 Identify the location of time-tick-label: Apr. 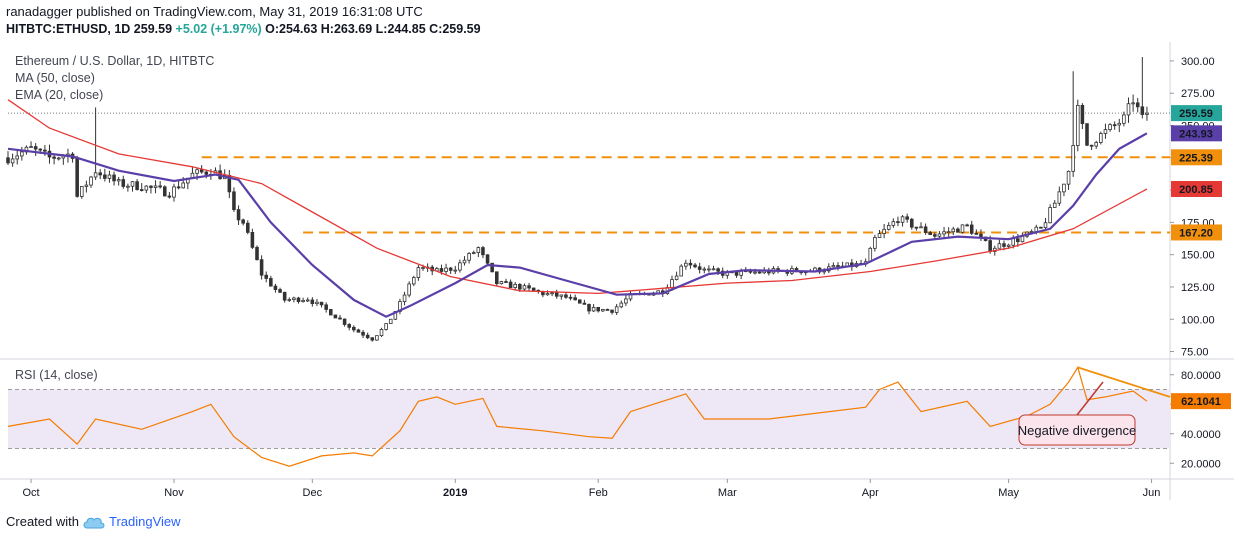
(870, 493).